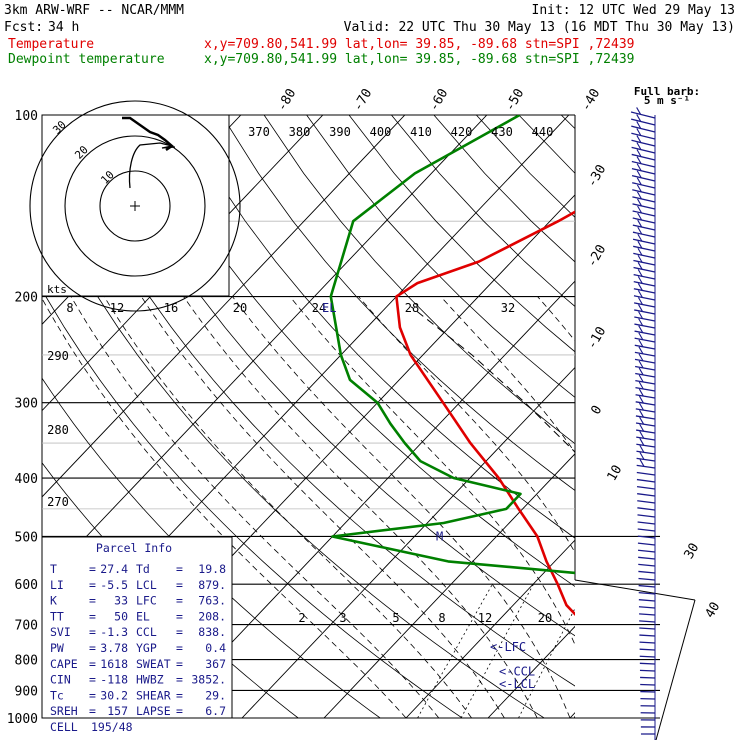 This screenshot has height=740, width=740. What do you see at coordinates (395, 618) in the screenshot?
I see `mixing-ratio-label-700: 5` at bounding box center [395, 618].